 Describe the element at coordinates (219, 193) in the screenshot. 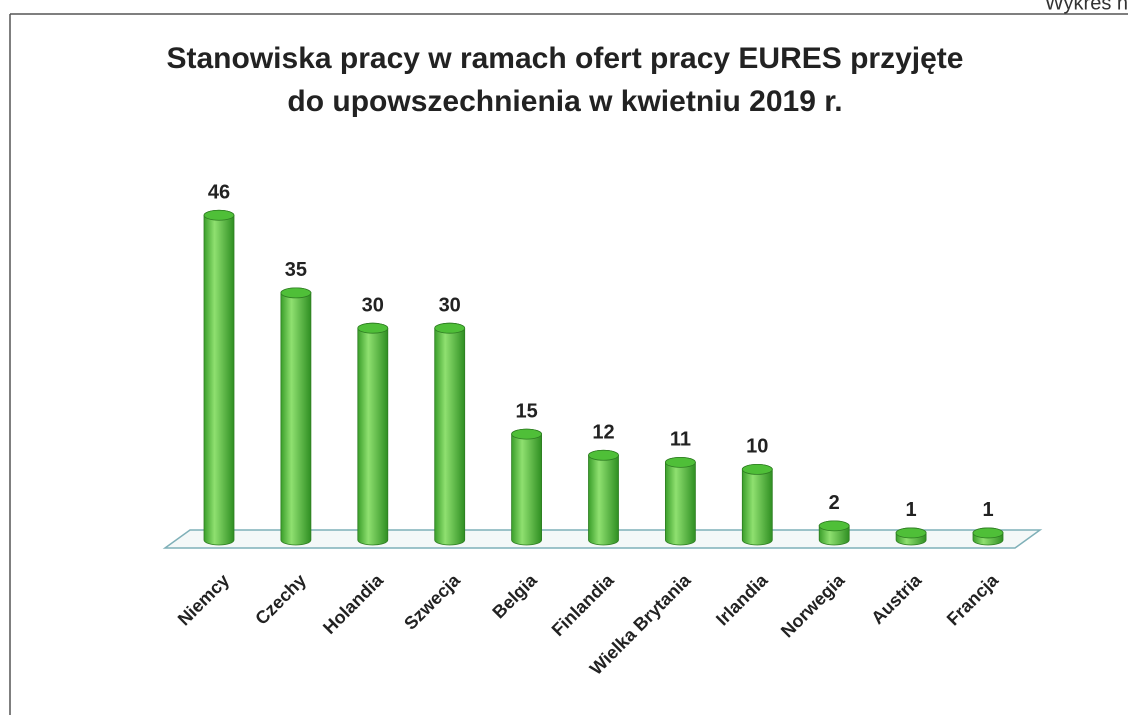

I see `value-label: 46` at that location.